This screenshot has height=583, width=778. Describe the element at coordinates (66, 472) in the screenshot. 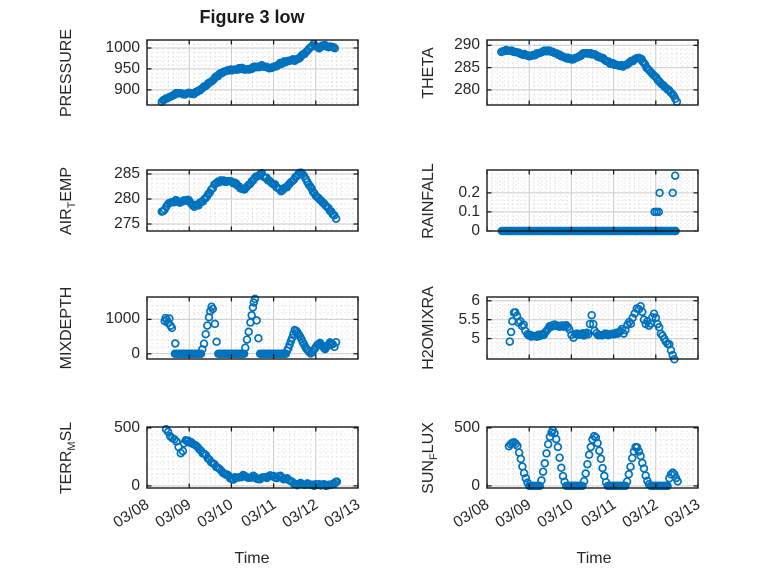

I see `y-axis-label-text: TERR` at that location.